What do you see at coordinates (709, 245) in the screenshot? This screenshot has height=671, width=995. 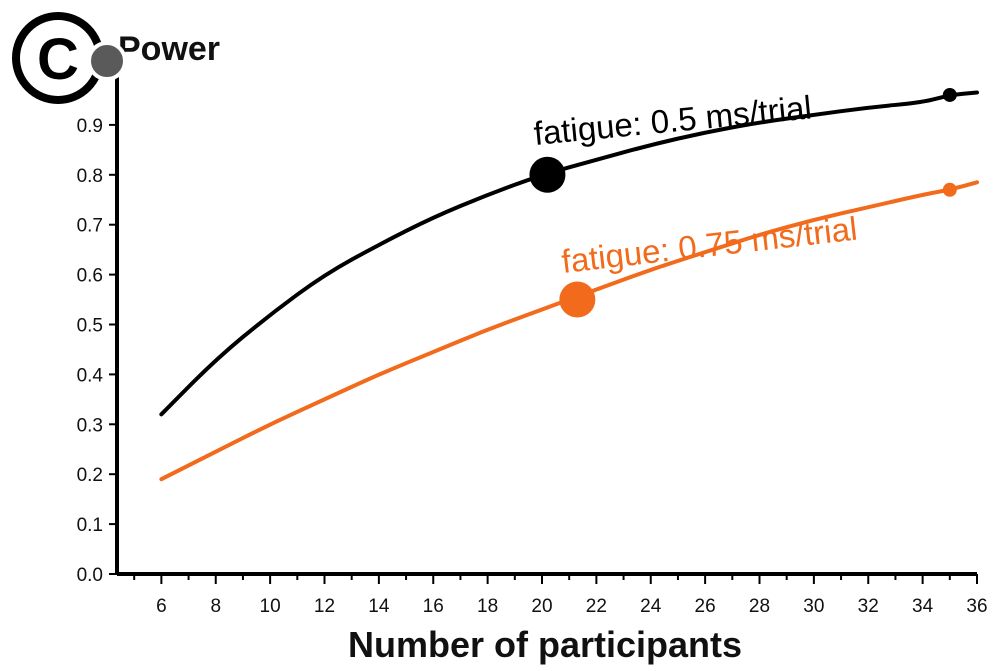 I see `series-2-label: fatigue: 0.75 ms/trial` at bounding box center [709, 245].